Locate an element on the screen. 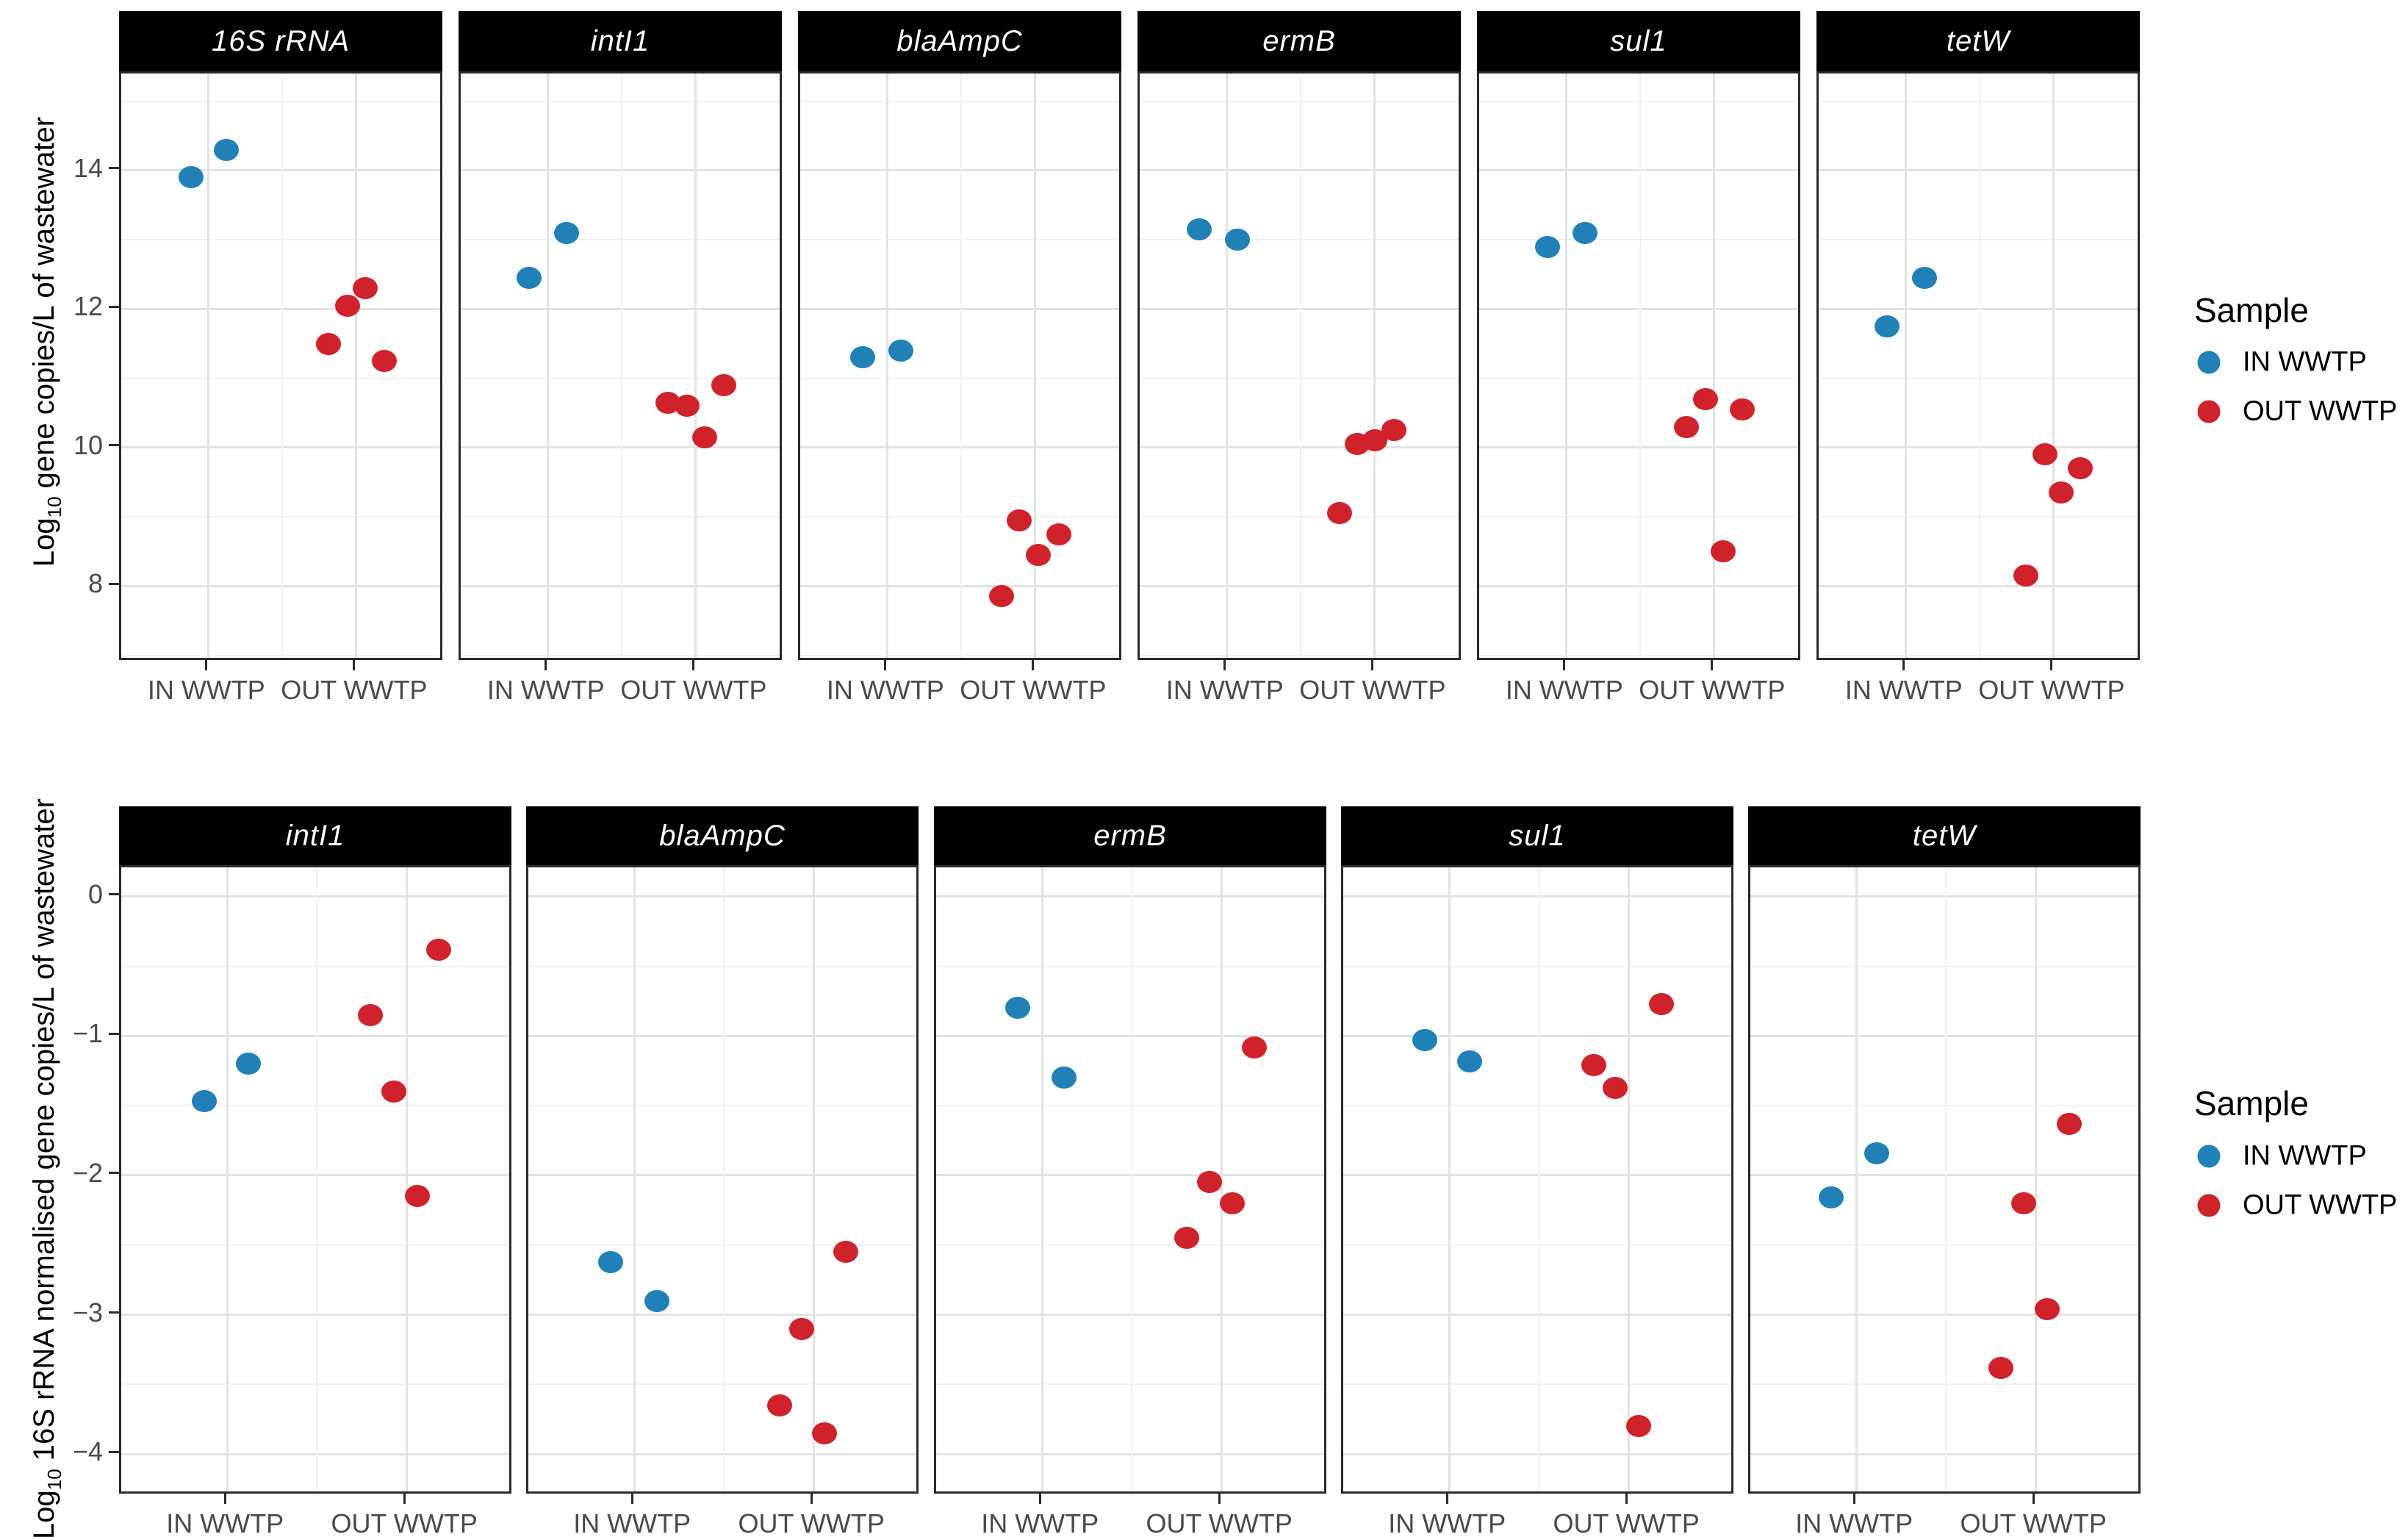 This screenshot has height=1537, width=2408. facet-strip-header: sul1 is located at coordinates (1537, 836).